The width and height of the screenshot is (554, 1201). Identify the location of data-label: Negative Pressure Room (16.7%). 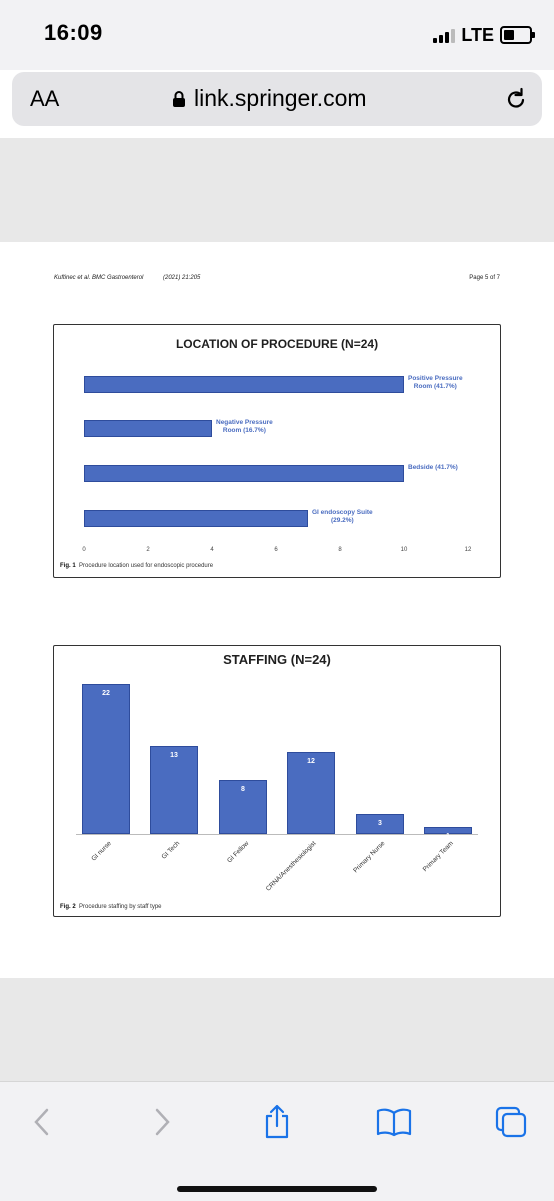
(244, 427).